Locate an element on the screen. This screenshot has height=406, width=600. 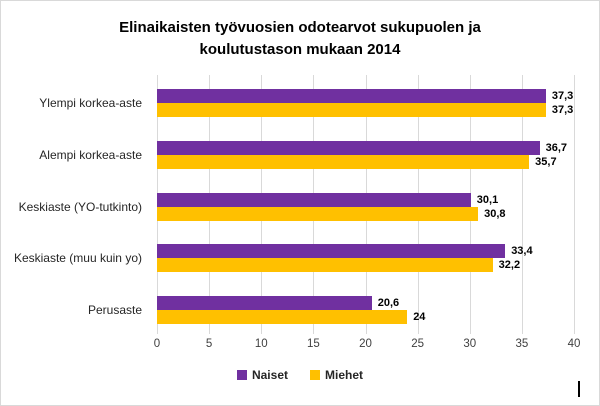
cursor-artifact is located at coordinates (579, 389).